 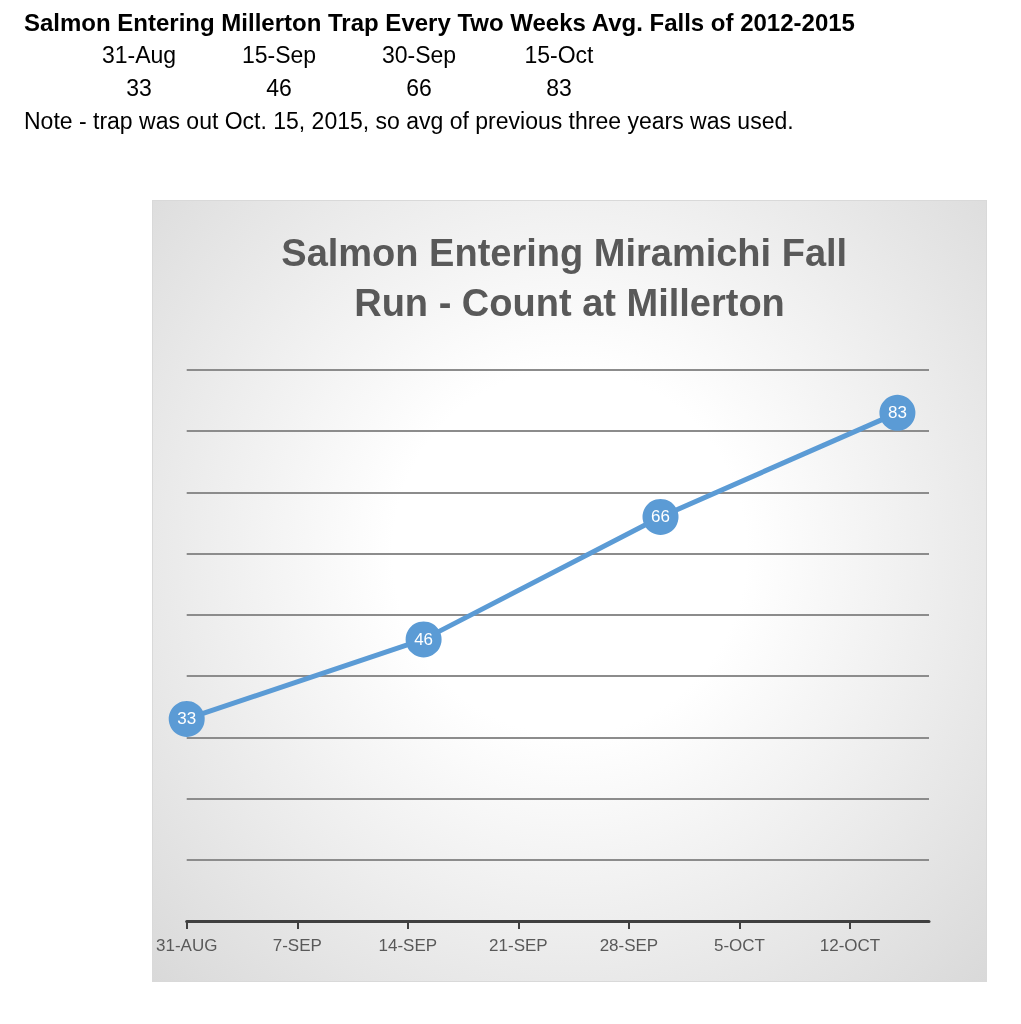 What do you see at coordinates (279, 88) in the screenshot?
I see `text: 46` at bounding box center [279, 88].